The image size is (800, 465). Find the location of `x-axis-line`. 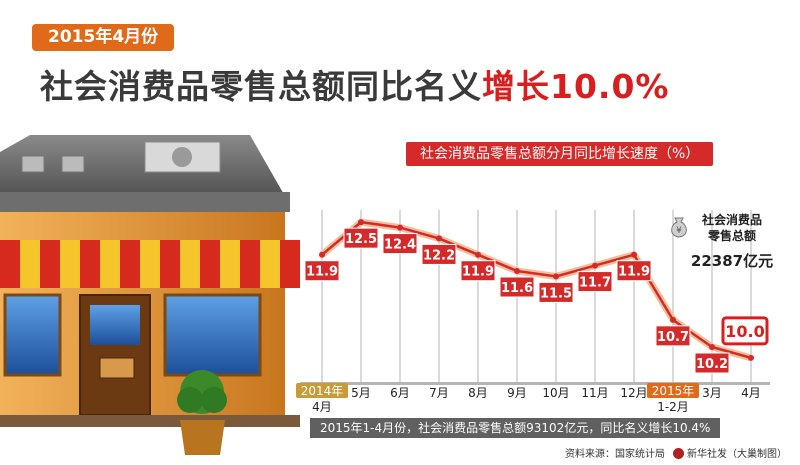

x-axis-line is located at coordinates (535, 383).